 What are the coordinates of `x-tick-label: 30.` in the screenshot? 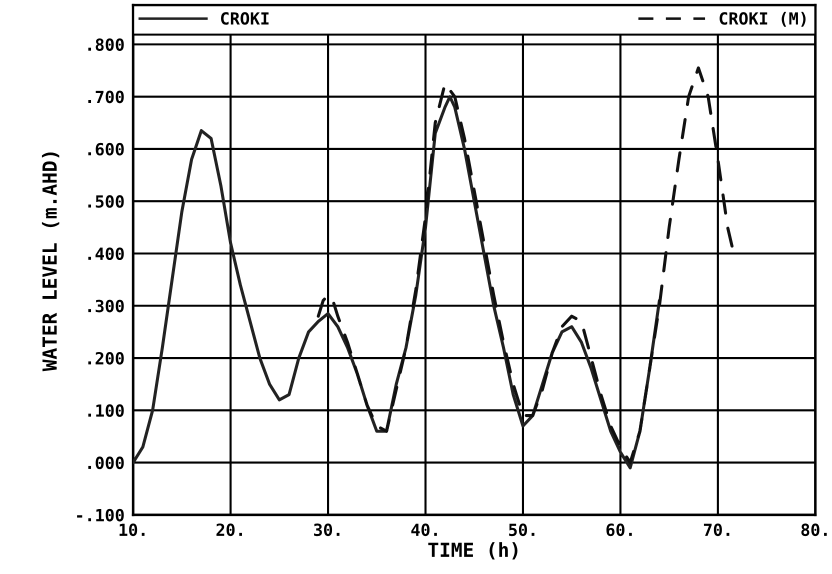 It's located at (327, 530).